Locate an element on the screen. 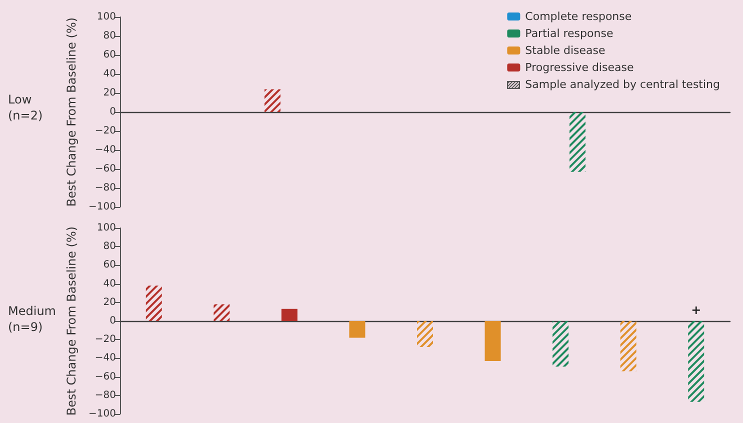 This screenshot has width=743, height=423. text: Low (n=2) is located at coordinates (25, 107).